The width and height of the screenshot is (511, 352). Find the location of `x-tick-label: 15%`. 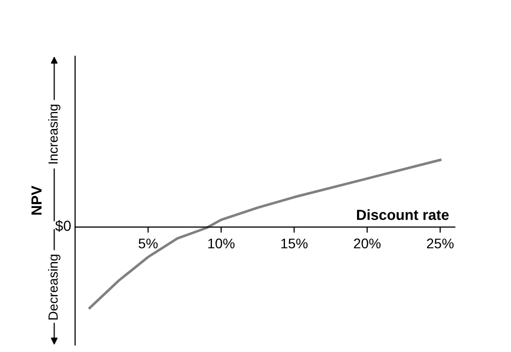

x-tick-label: 15% is located at coordinates (294, 243).